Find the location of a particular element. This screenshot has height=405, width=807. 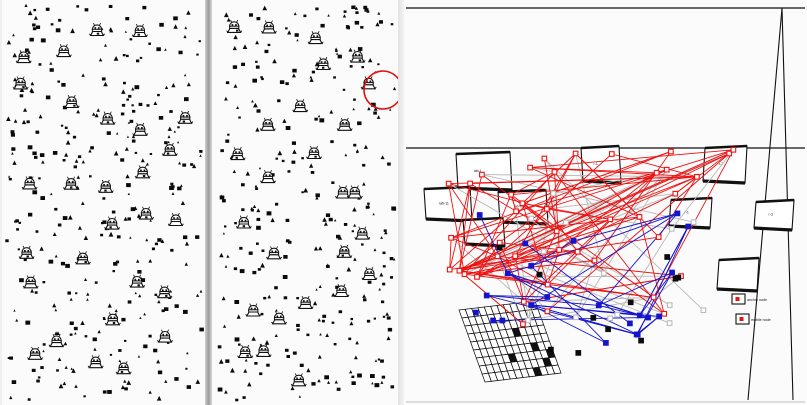

room-label: r-3 is located at coordinates (771, 215).